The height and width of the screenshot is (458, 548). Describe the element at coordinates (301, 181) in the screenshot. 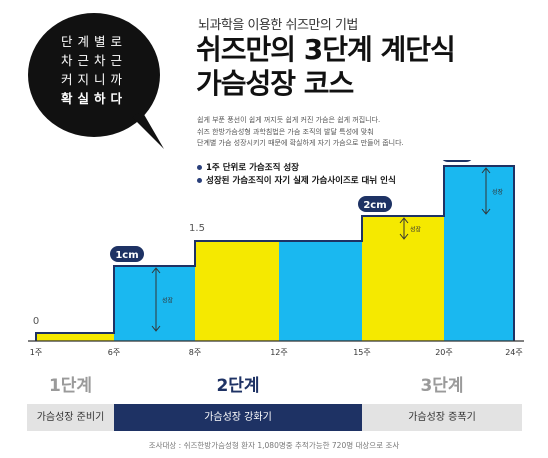

I see `bullet-text: 성장된 가슴조직이 자기 실제 가슴사이즈로 대뉘 인식` at that location.